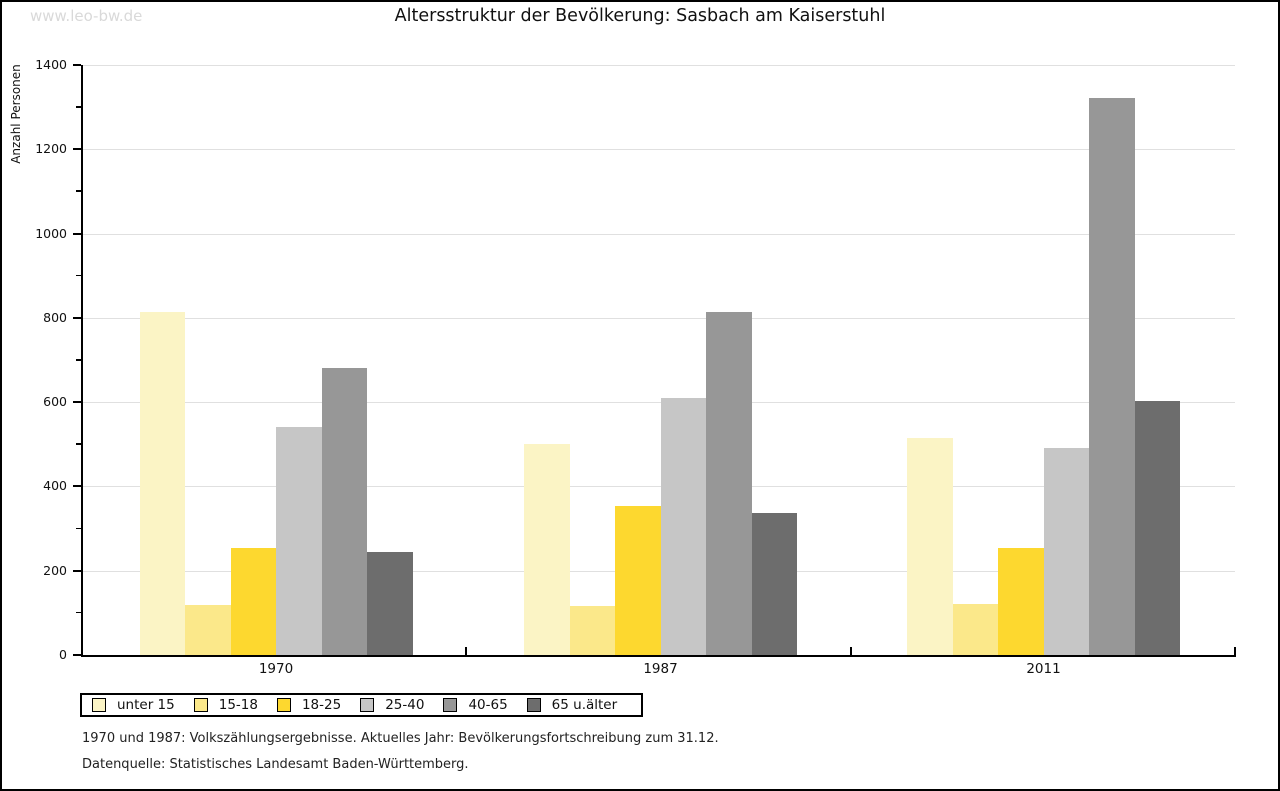 This screenshot has height=791, width=1280. What do you see at coordinates (51, 64) in the screenshot?
I see `y-tick-label: 1400` at bounding box center [51, 64].